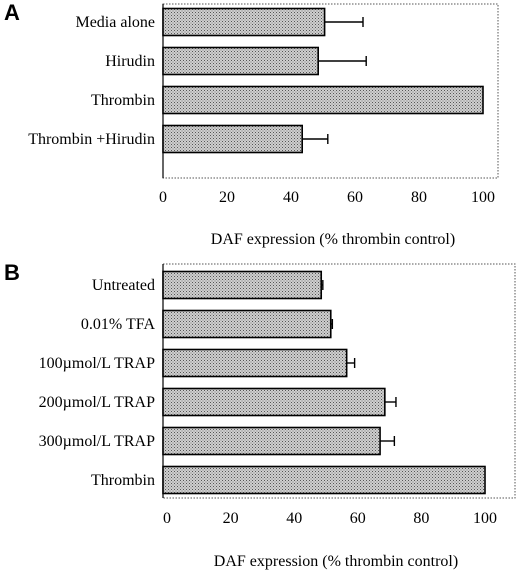  What do you see at coordinates (118, 324) in the screenshot?
I see `panel-b-category-label: 0.01% TFA` at bounding box center [118, 324].